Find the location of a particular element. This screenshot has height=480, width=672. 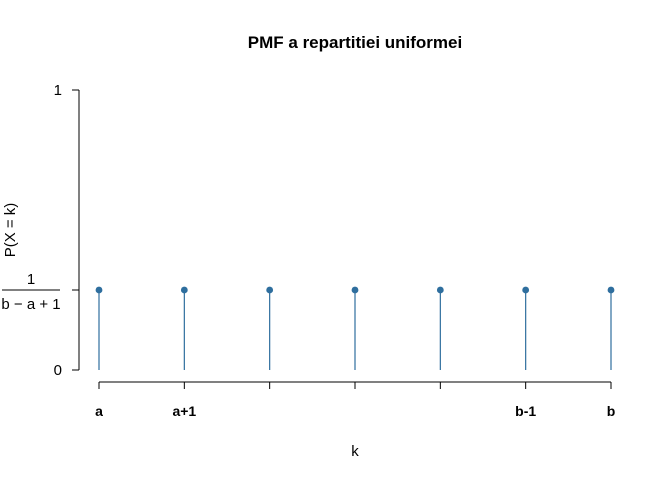

x-tick-label: a is located at coordinates (99, 411).